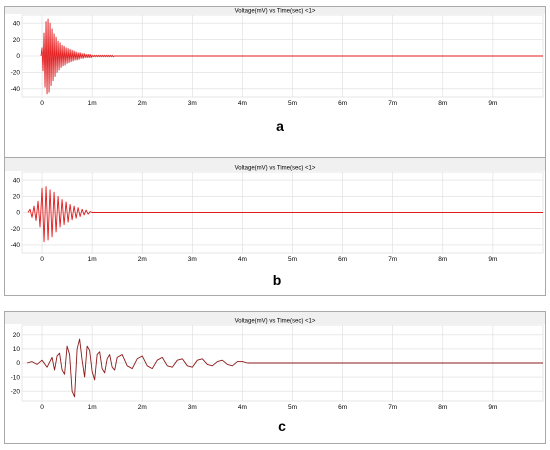 The image size is (550, 450). Describe the element at coordinates (280, 126) in the screenshot. I see `panel-letter-a: a` at that location.